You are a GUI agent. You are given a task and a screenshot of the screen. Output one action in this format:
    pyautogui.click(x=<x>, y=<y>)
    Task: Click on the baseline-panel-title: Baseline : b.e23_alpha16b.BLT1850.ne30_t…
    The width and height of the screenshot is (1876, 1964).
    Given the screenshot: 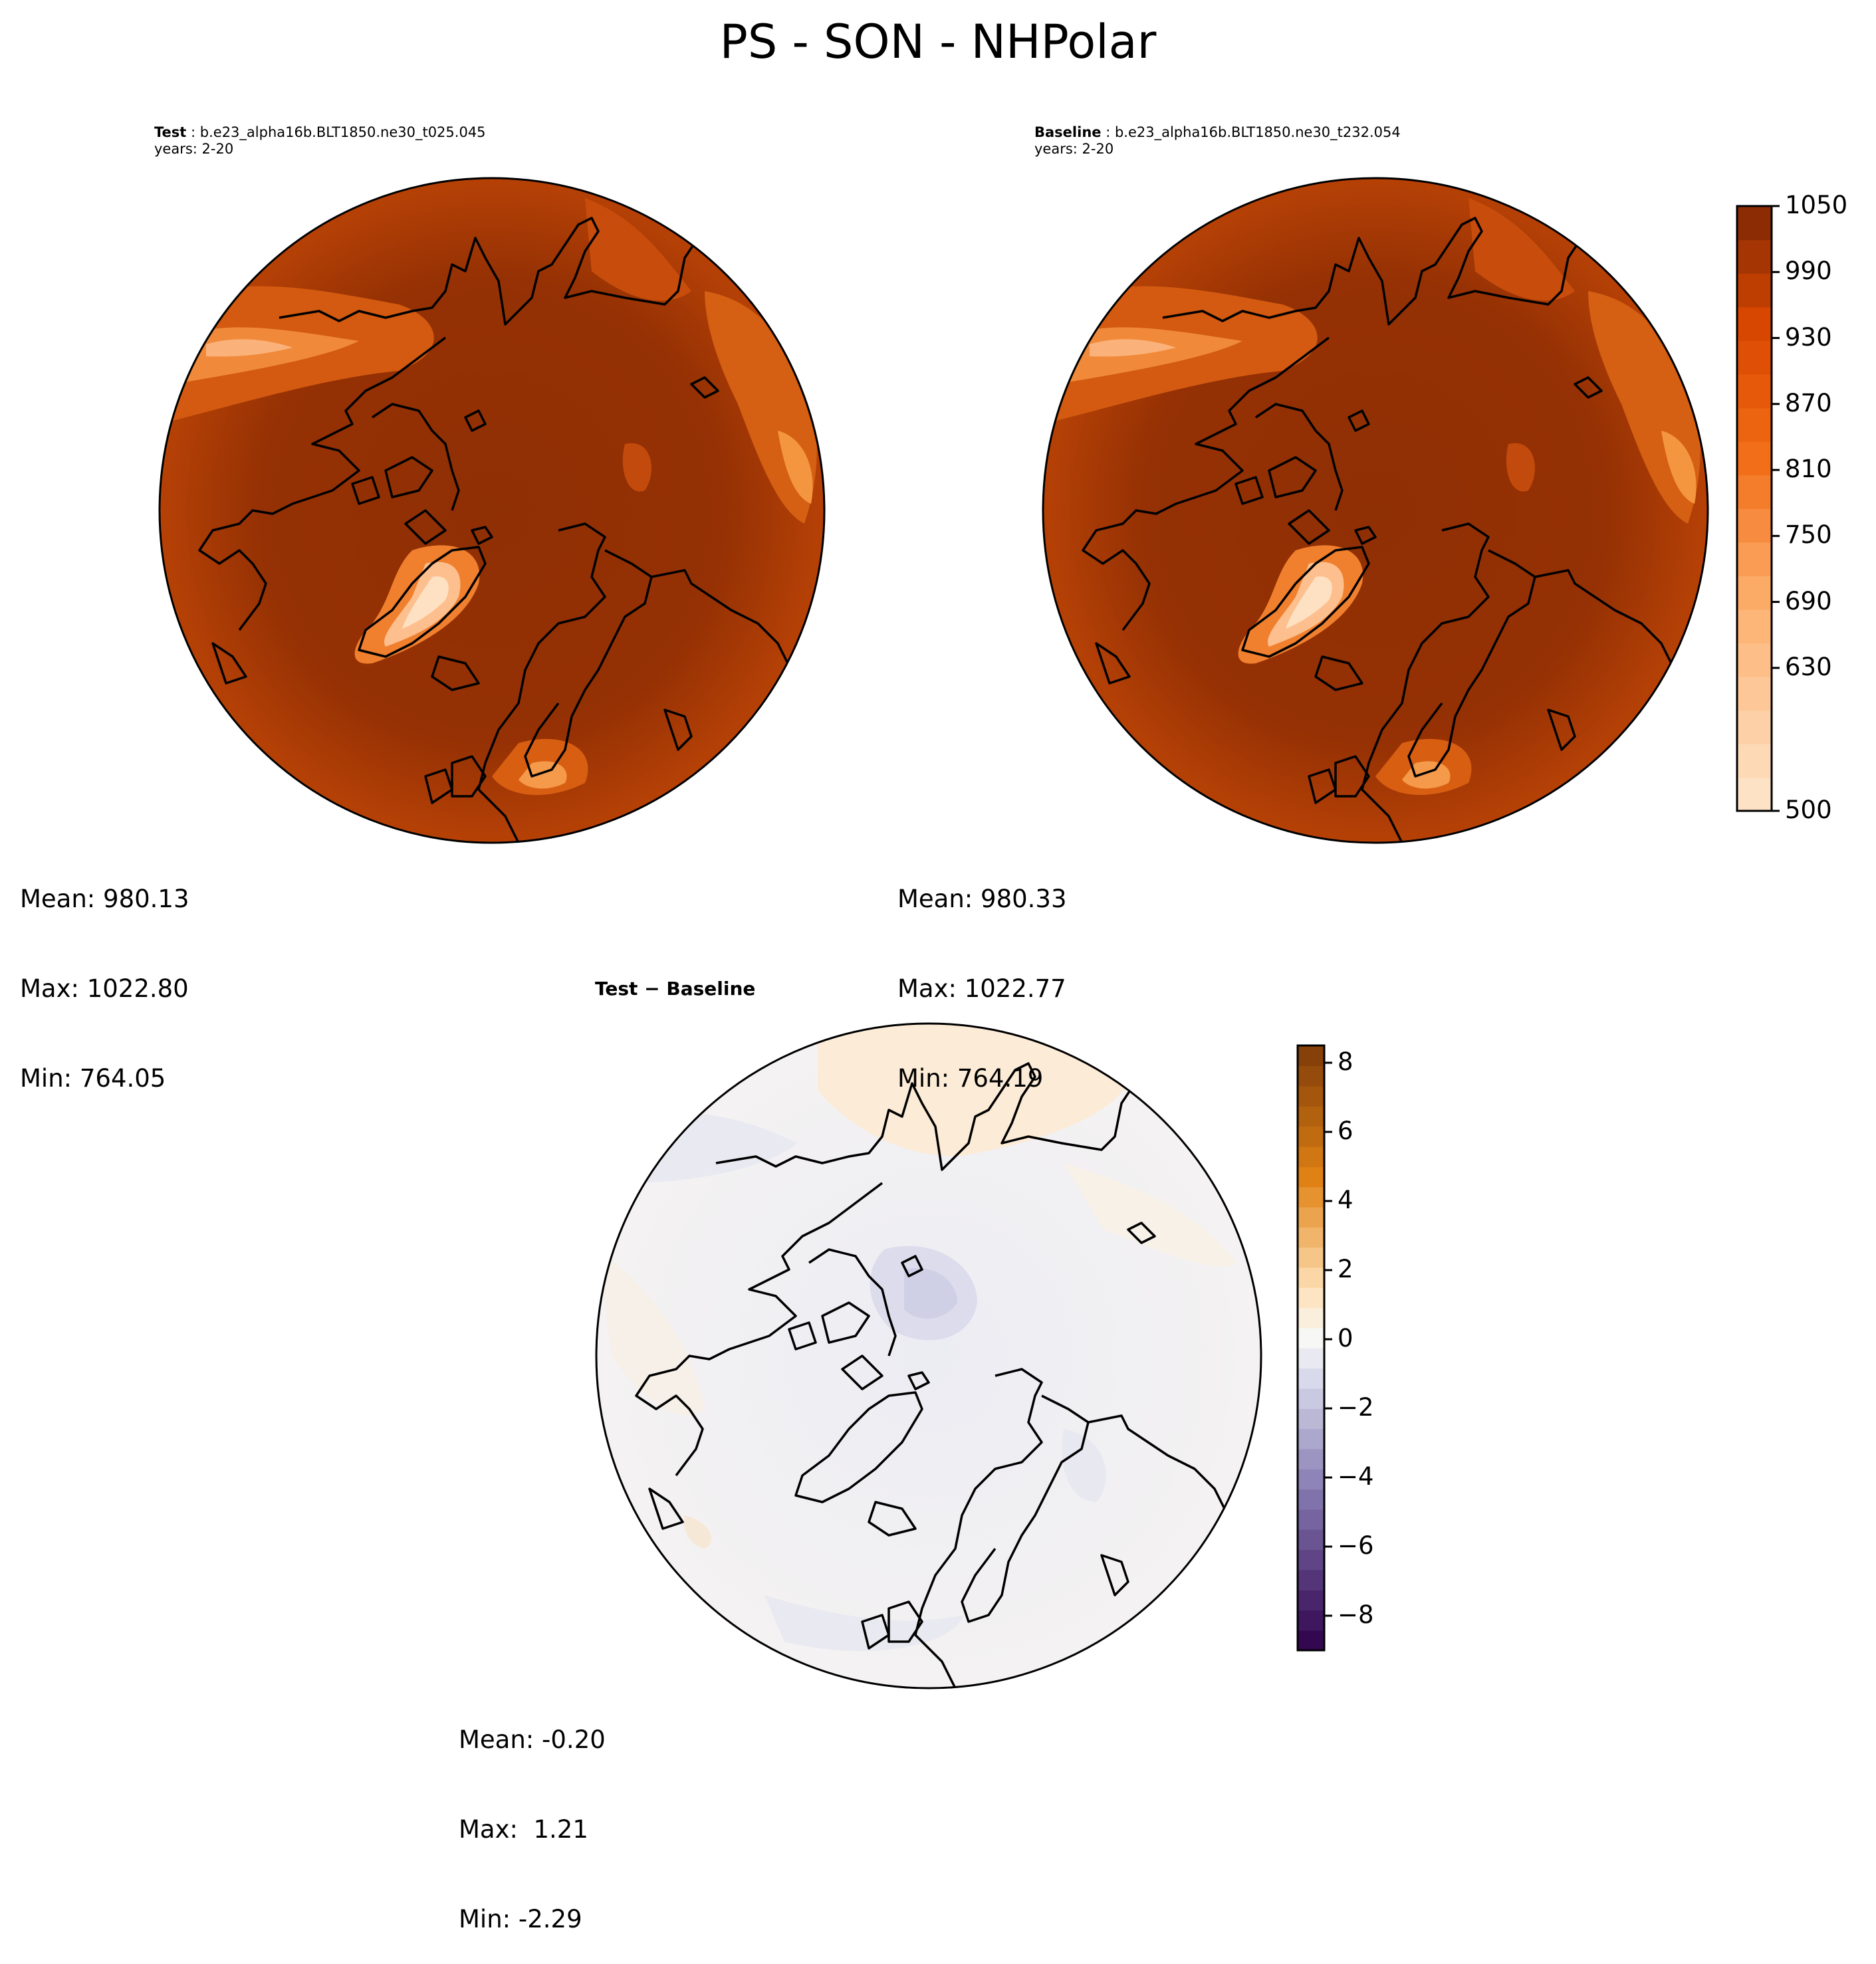 What is the action you would take?
    pyautogui.click(x=1218, y=140)
    